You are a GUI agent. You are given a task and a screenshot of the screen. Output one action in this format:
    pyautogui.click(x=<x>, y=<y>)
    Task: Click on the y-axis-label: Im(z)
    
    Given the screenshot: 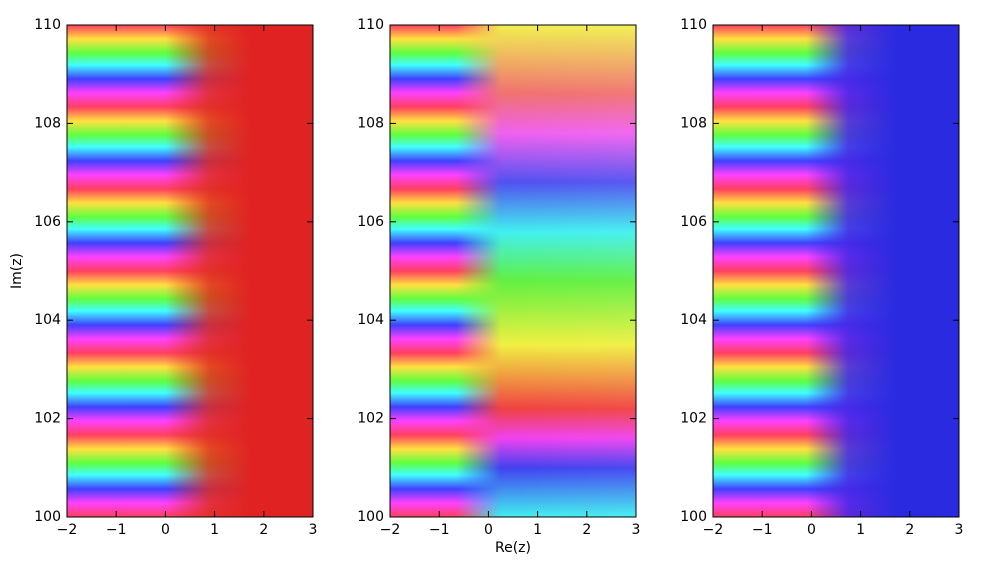 What is the action you would take?
    pyautogui.click(x=17, y=271)
    